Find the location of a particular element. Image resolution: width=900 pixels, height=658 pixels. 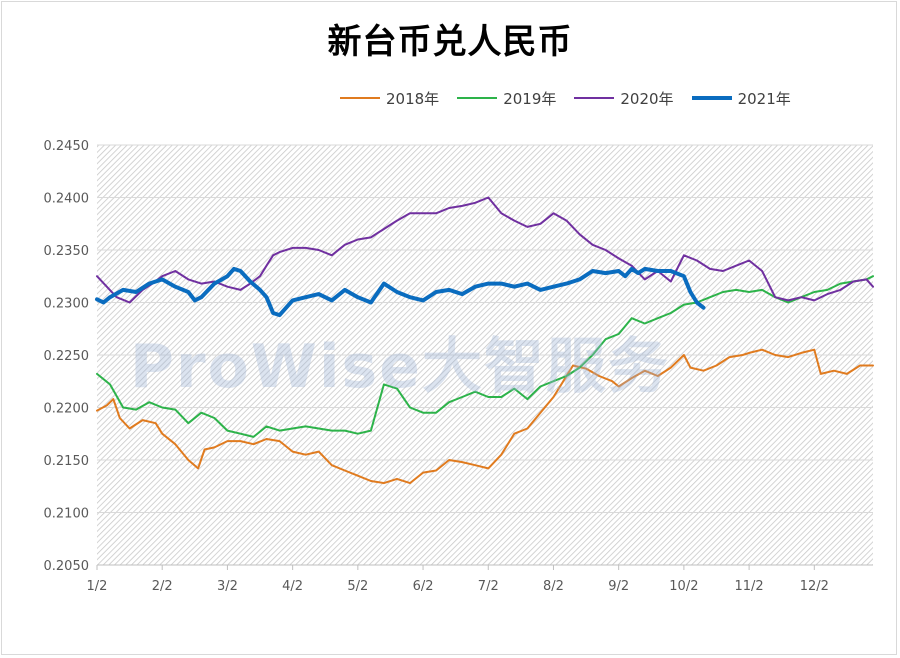

y-tick-label: 0.2450 is located at coordinates (67, 146).